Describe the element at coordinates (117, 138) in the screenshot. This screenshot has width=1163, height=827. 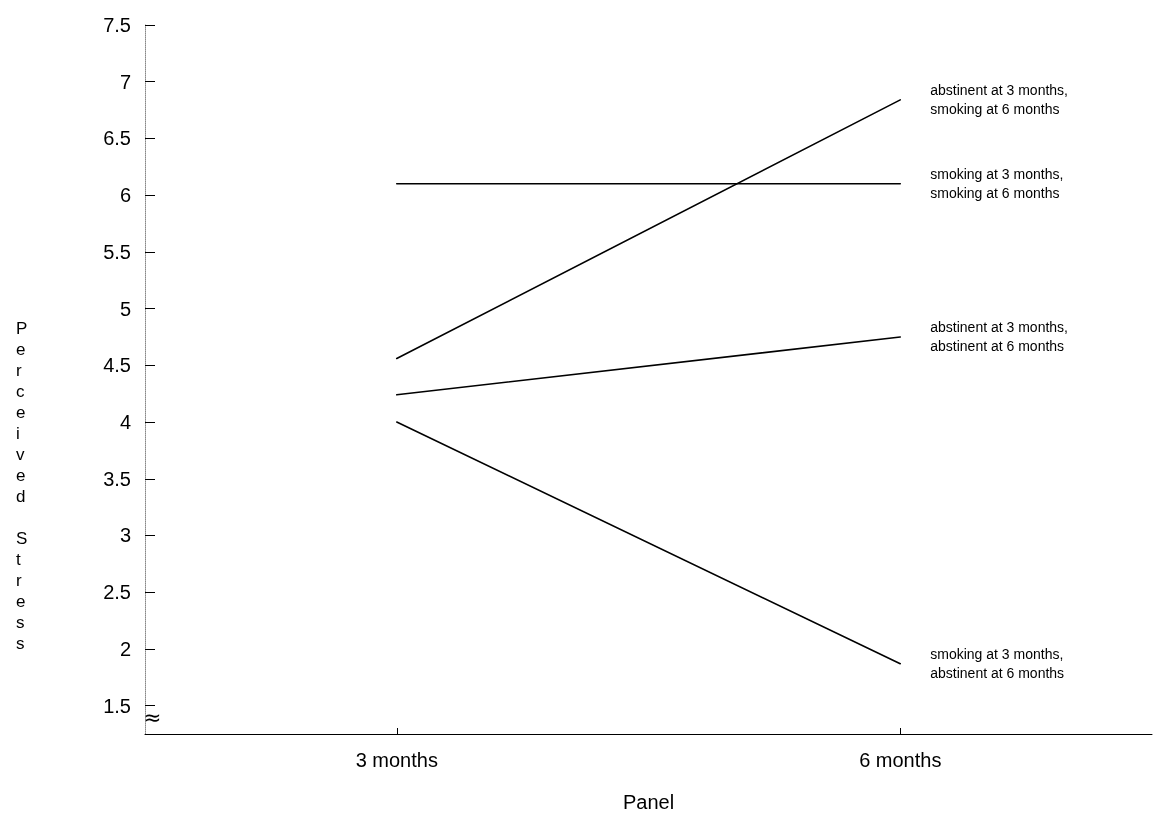
I see `y-tick-label: 6.5` at that location.